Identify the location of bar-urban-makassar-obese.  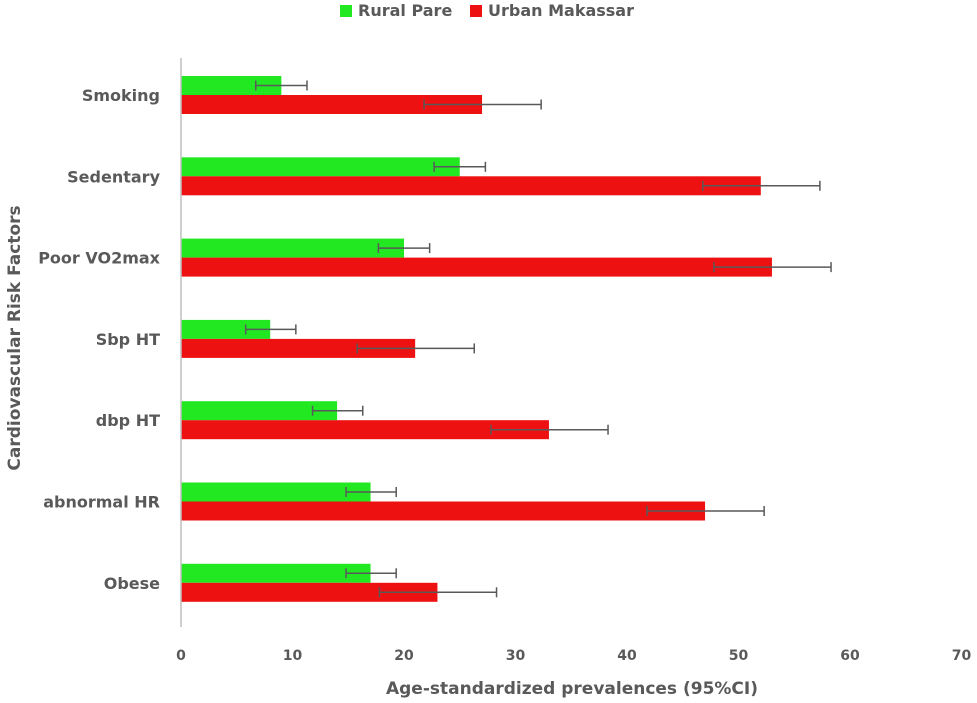
(309, 592).